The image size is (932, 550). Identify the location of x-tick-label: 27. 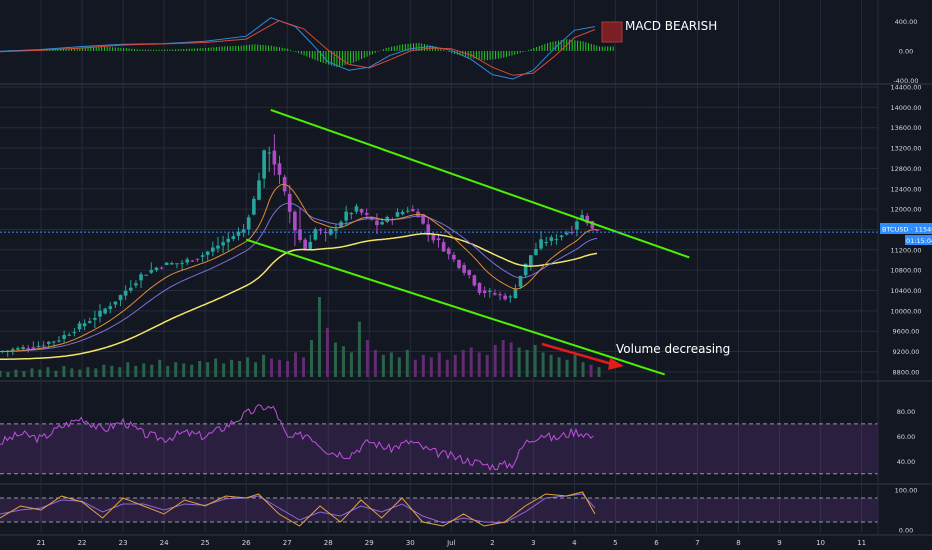
(287, 543).